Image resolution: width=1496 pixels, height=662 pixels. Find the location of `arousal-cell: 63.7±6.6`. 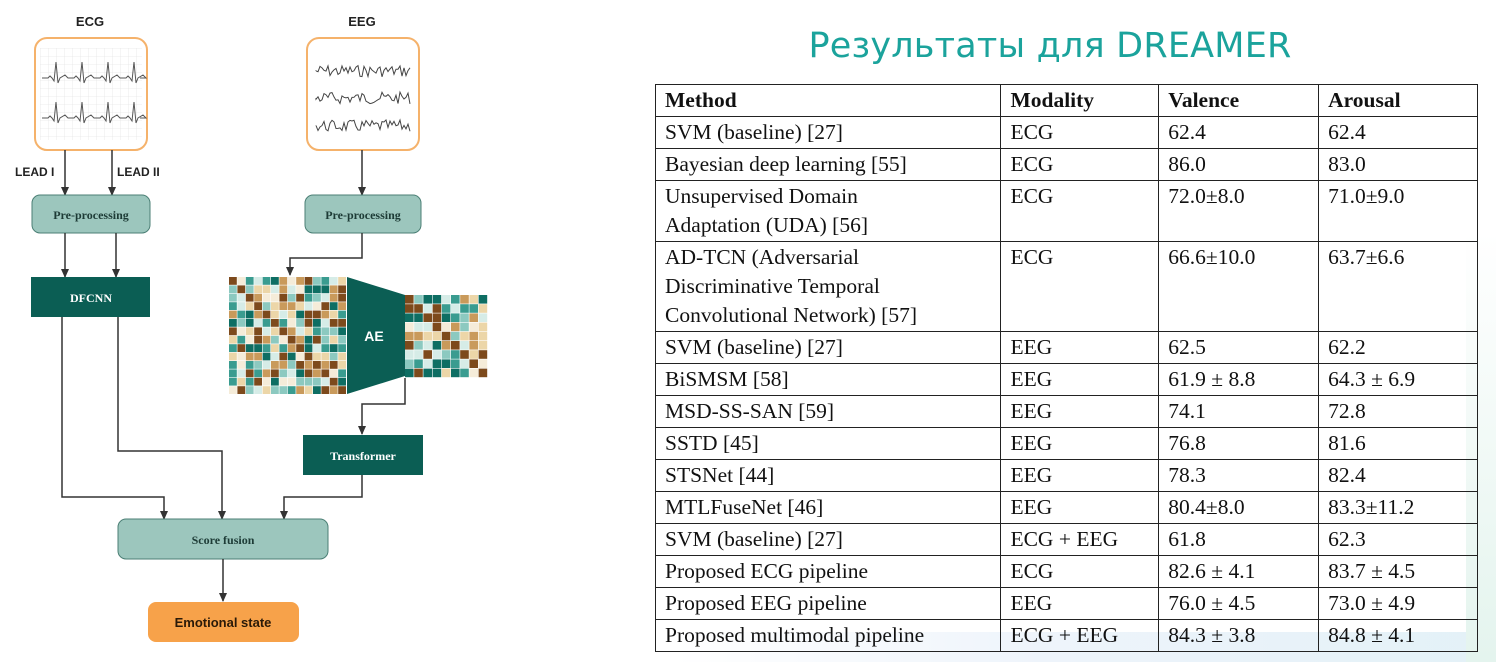

arousal-cell: 63.7±6.6 is located at coordinates (1398, 286).